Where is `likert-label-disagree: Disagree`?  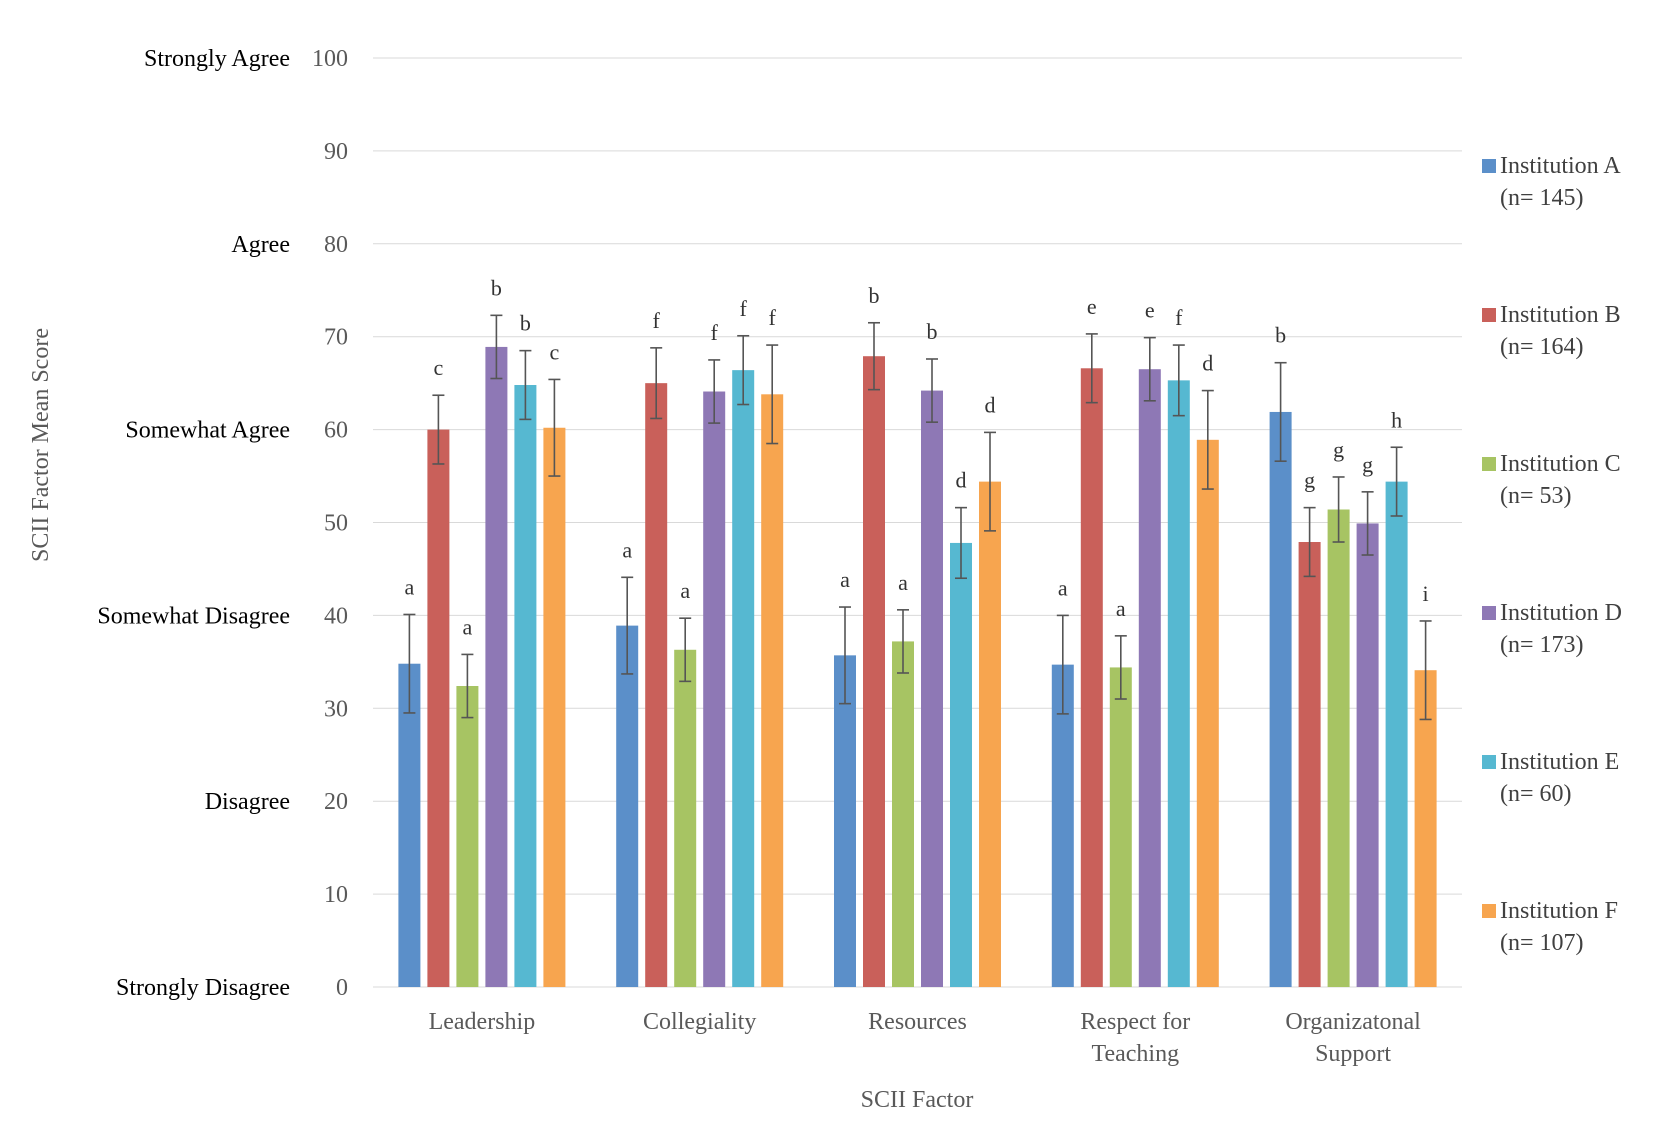 likert-label-disagree: Disagree is located at coordinates (247, 802).